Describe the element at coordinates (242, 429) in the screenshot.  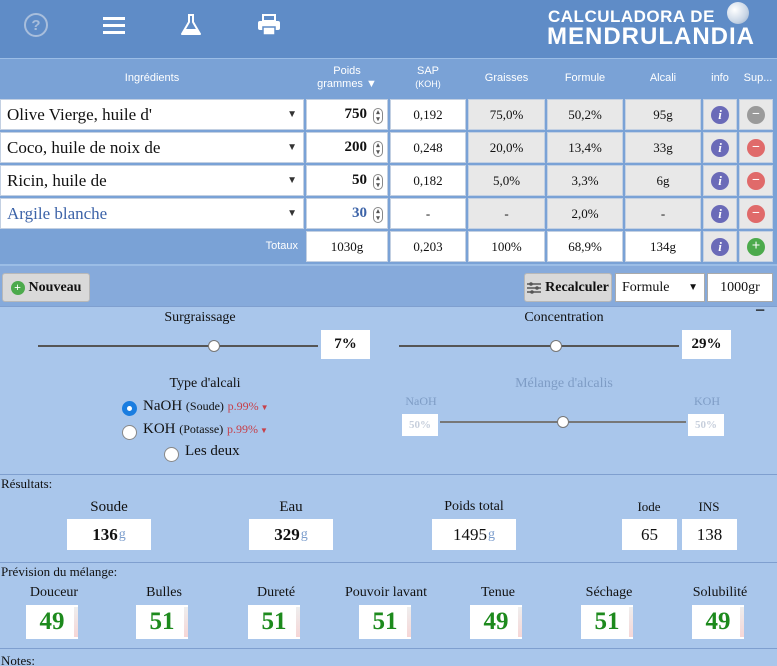
I see `koh-purity: p.99%` at that location.